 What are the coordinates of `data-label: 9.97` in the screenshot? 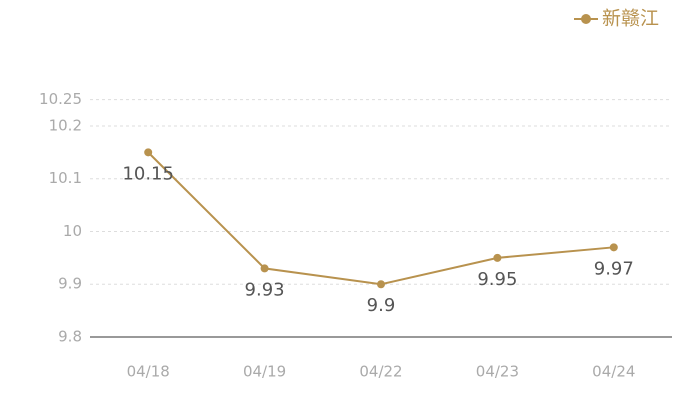 It's located at (614, 268).